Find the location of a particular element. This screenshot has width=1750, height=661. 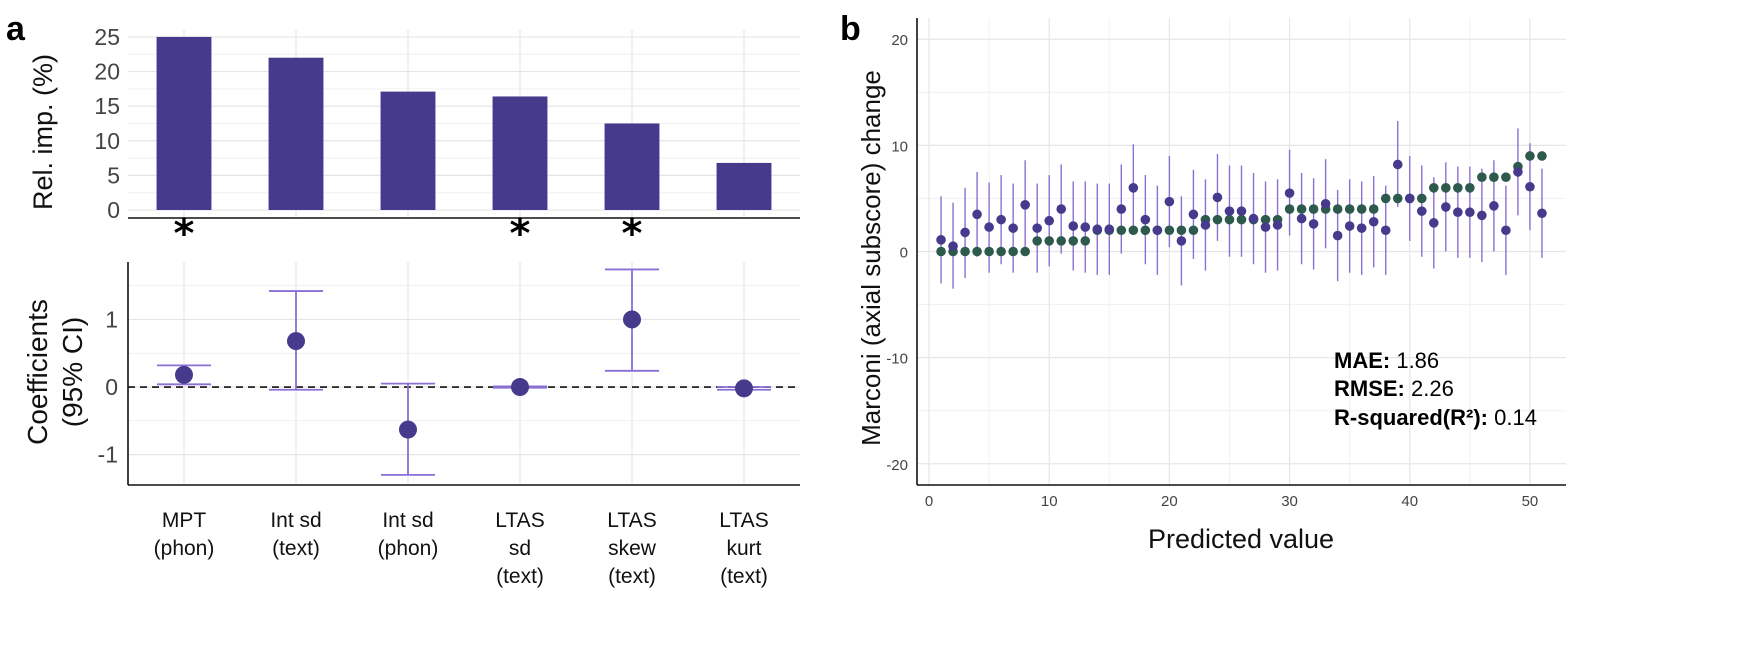

coef-y-tick-label: 0 is located at coordinates (111, 387).